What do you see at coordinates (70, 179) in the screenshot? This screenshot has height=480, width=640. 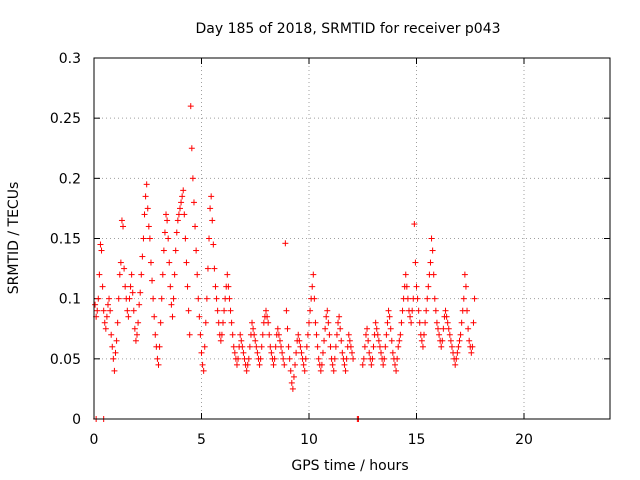 I see `y-tick-label: 0.2` at bounding box center [70, 179].